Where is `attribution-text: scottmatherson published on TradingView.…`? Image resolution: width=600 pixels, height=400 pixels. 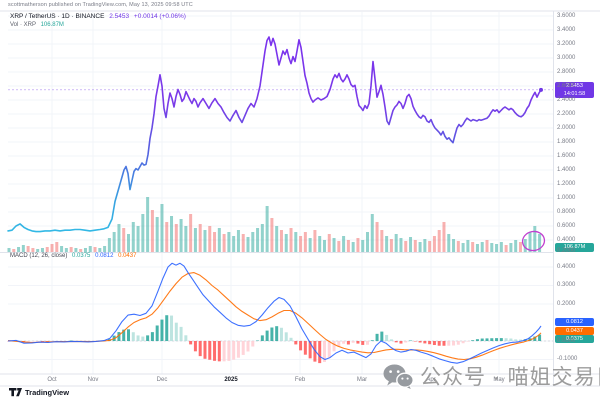
attribution-text: scottmatherson published on TradingView.… is located at coordinates (100, 5).